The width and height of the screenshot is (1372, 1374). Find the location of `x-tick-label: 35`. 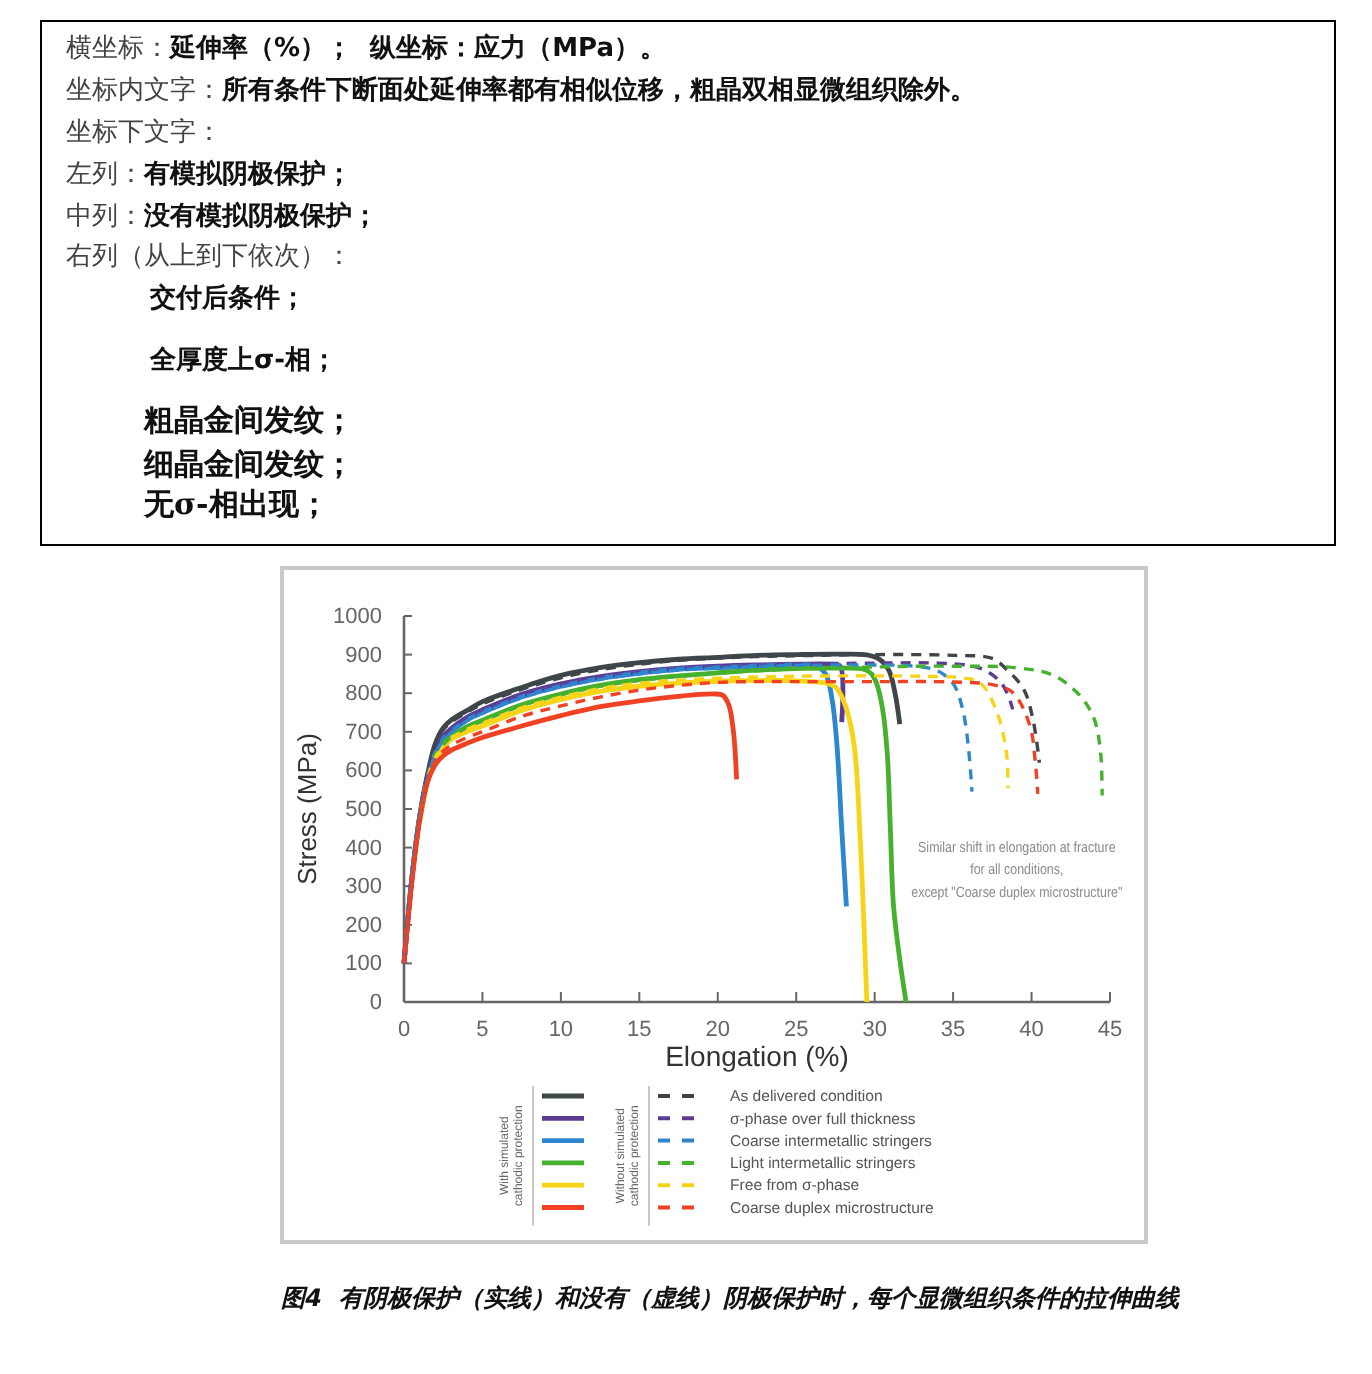

x-tick-label: 35 is located at coordinates (953, 1029).